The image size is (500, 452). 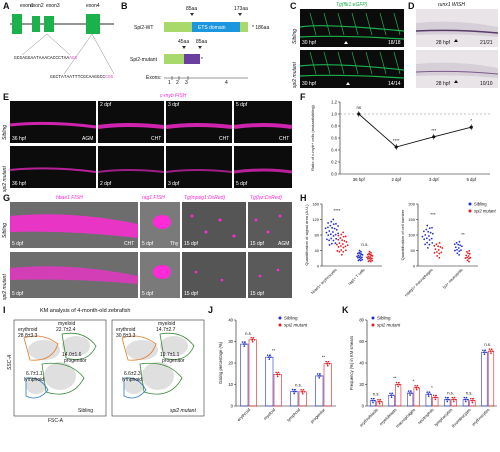 I want to click on exon-num-1: 1, so click(x=169, y=83).